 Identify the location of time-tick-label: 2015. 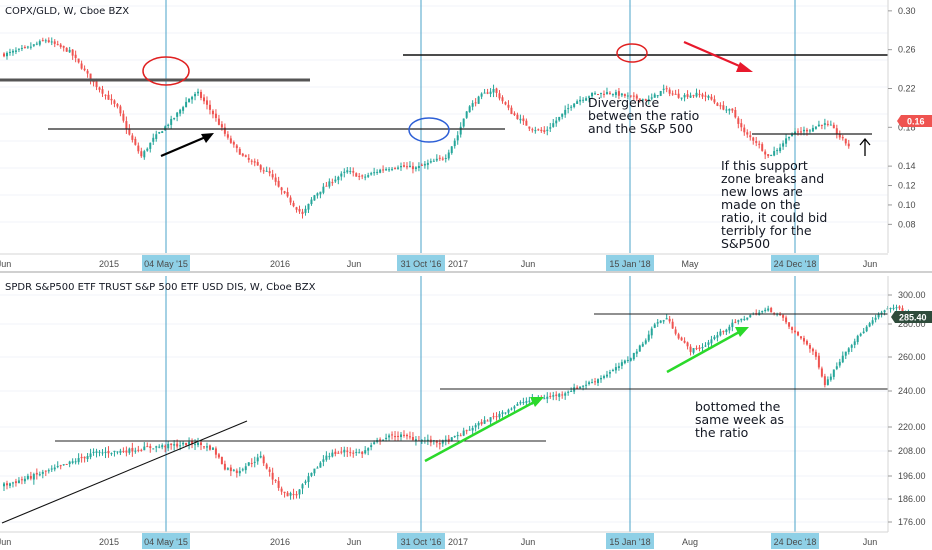
(109, 264).